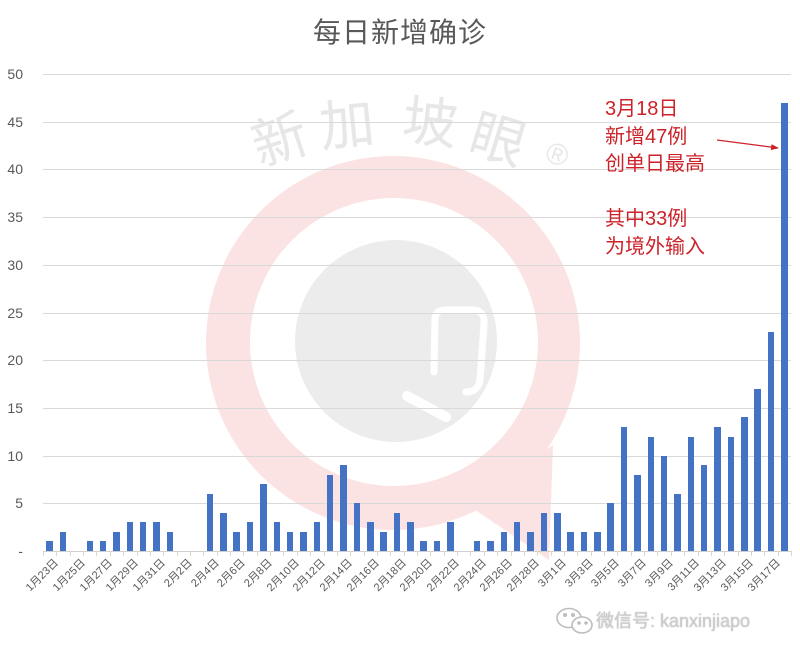 This screenshot has width=800, height=659. I want to click on annotation-text: 3月18日 新增47例 创单日最高 其中33例 为境外输入, so click(655, 178).